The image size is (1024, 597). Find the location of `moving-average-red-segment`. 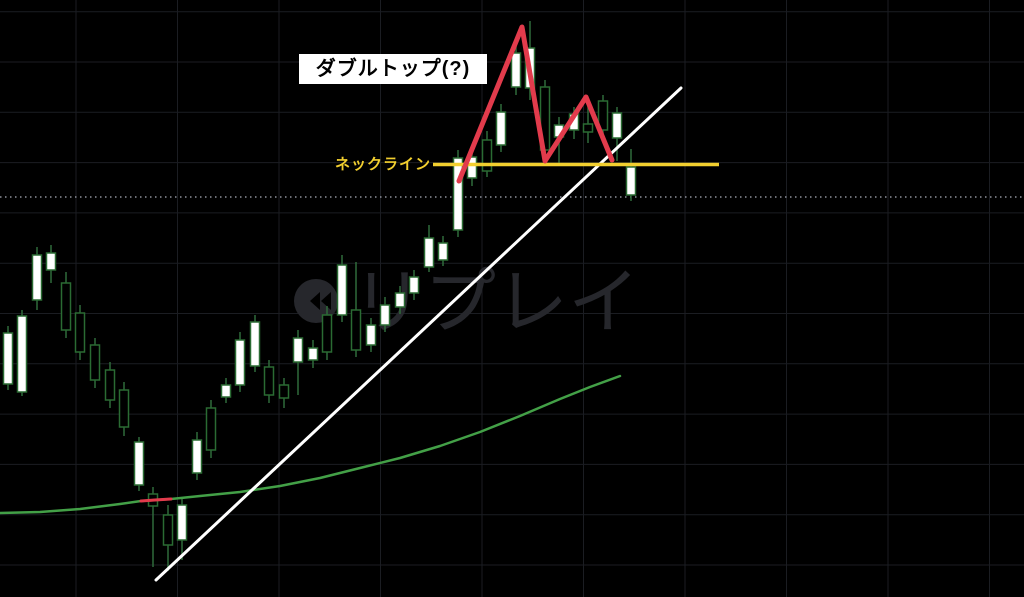

moving-average-red-segment is located at coordinates (156, 500).